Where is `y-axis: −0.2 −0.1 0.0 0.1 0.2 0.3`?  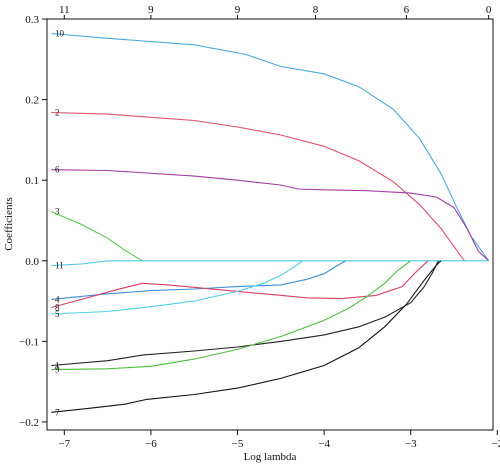 y-axis: −0.2 −0.1 0.0 0.1 0.2 0.3 is located at coordinates (33, 221).